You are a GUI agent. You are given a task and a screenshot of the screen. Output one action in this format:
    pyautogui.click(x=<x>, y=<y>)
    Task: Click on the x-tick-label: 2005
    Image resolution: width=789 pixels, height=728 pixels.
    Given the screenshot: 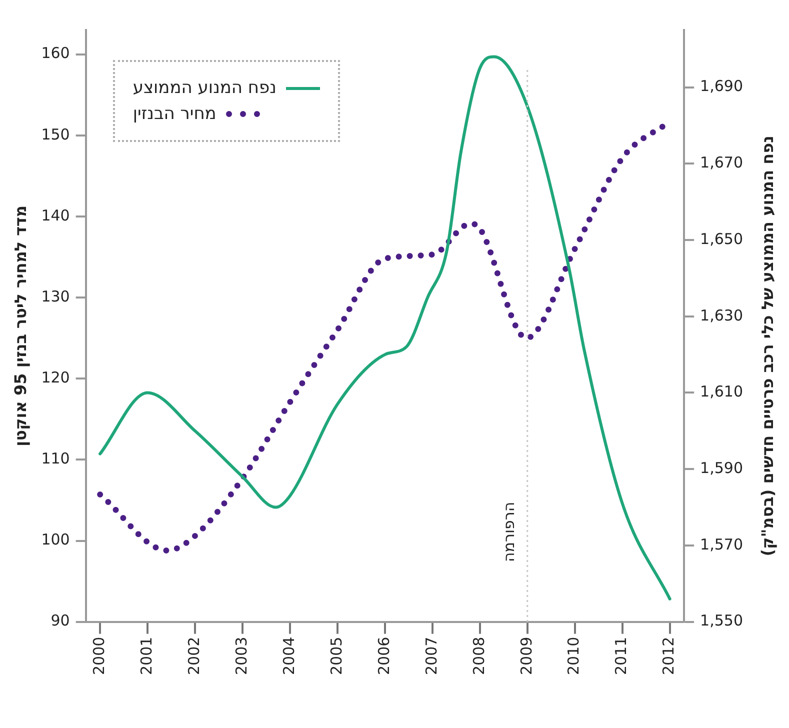 What is the action you would take?
    pyautogui.click(x=336, y=656)
    